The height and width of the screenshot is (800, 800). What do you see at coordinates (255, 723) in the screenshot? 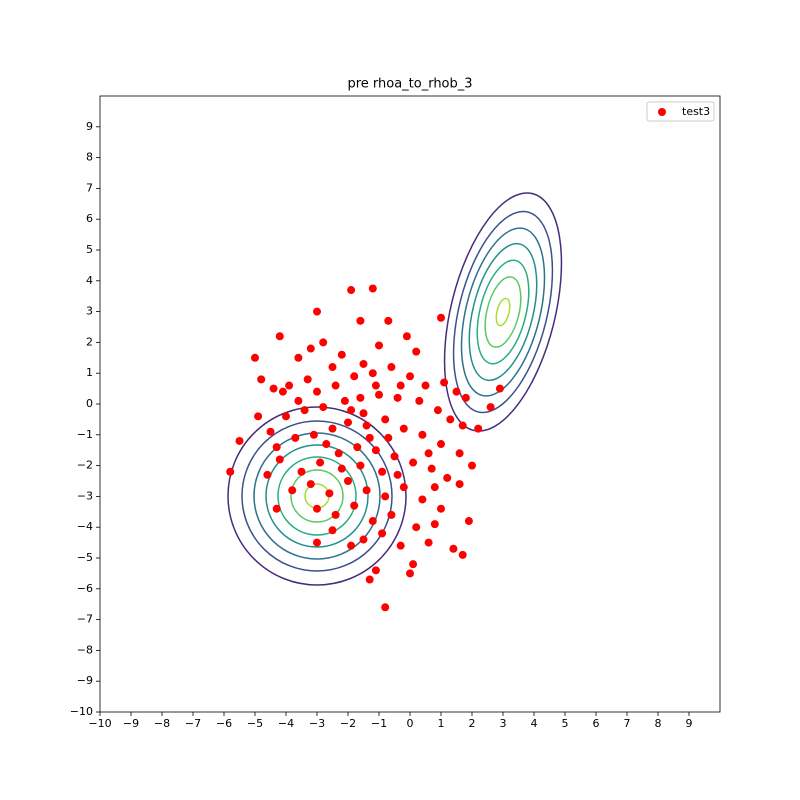
I see `x-tick-label: −5` at bounding box center [255, 723].